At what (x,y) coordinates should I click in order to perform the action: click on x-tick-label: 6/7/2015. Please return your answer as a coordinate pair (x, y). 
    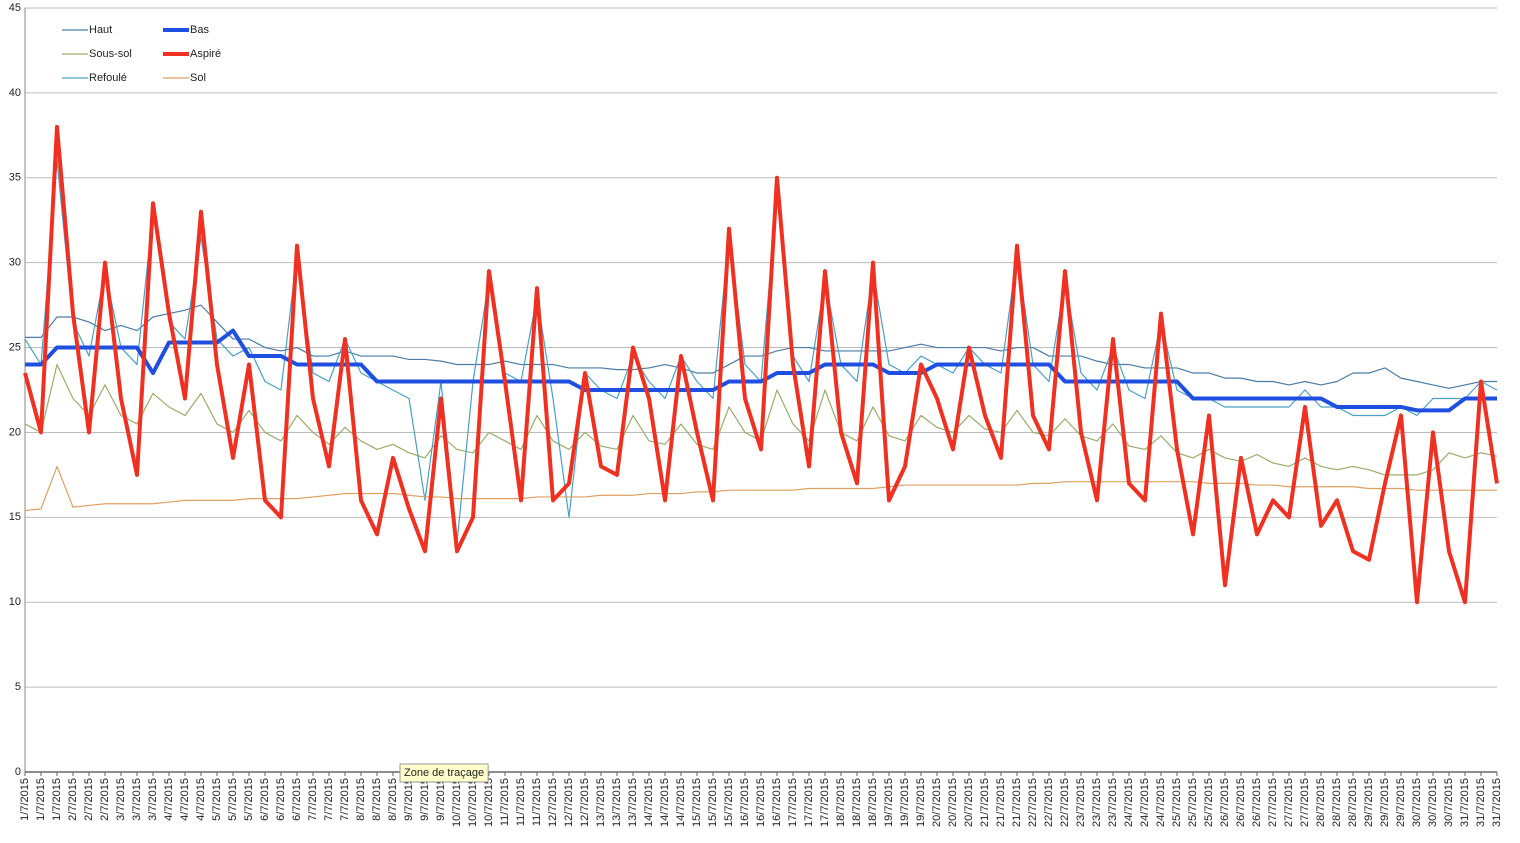
    Looking at the image, I should click on (297, 799).